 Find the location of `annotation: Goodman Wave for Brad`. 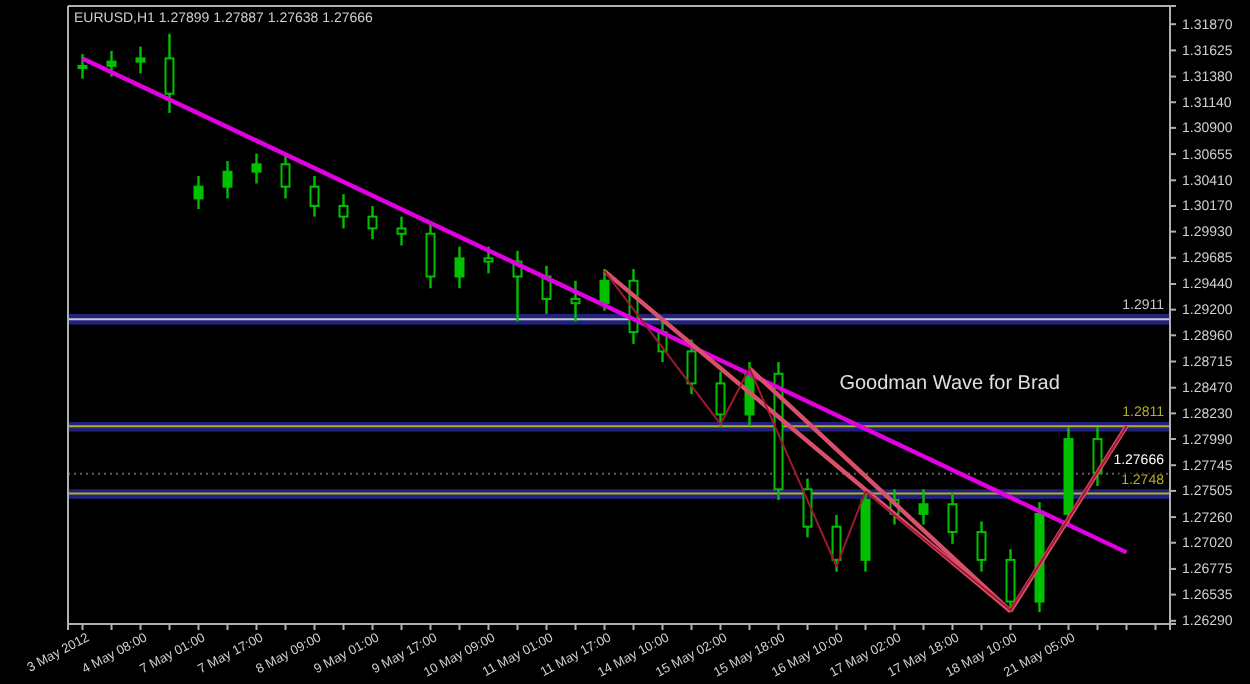

annotation: Goodman Wave for Brad is located at coordinates (949, 384).